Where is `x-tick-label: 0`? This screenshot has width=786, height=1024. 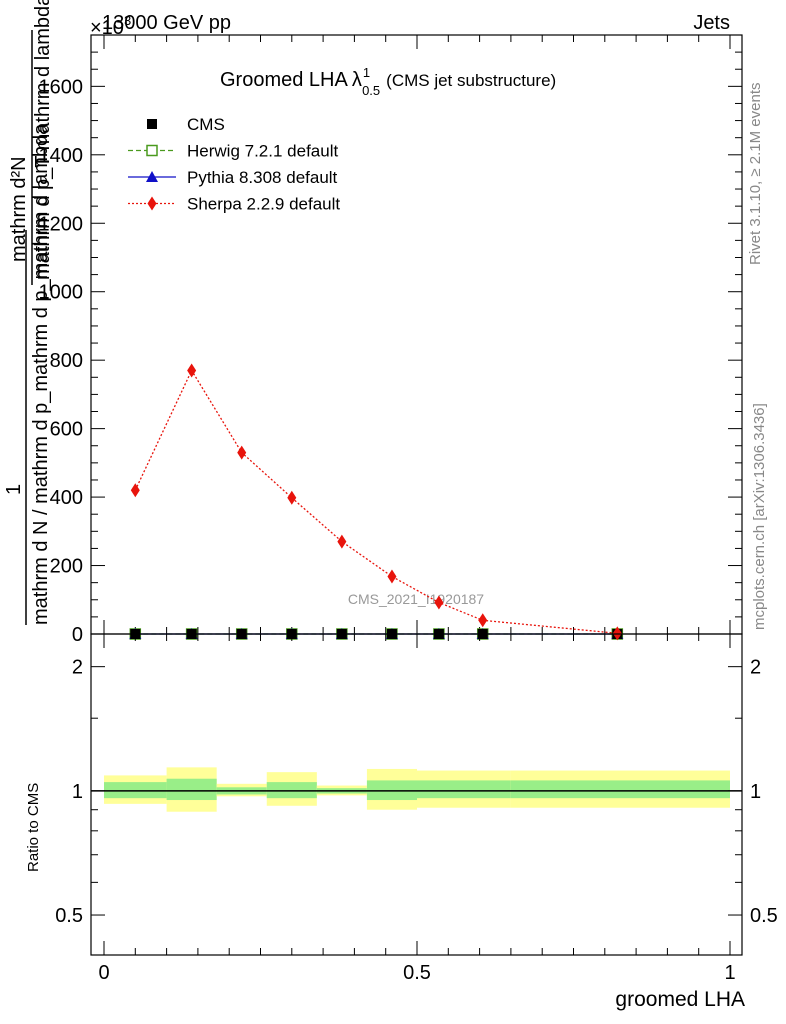 x-tick-label: 0 is located at coordinates (103, 973).